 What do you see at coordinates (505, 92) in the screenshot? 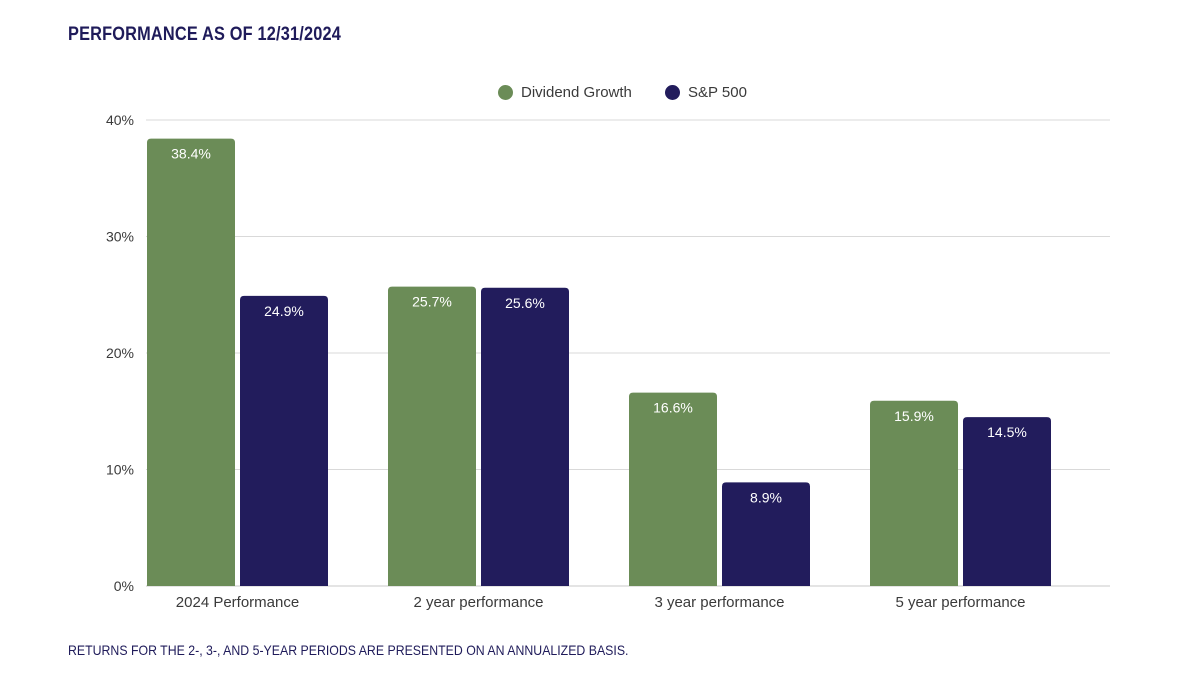
I see `legend-swatch-dividend-growth` at bounding box center [505, 92].